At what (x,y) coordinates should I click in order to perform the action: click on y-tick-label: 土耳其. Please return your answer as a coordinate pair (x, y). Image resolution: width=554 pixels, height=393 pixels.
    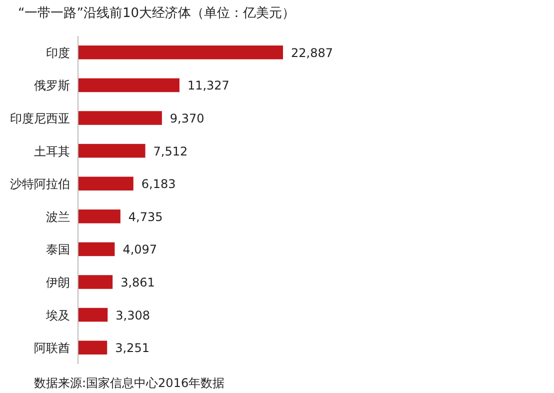
    Looking at the image, I should click on (52, 151).